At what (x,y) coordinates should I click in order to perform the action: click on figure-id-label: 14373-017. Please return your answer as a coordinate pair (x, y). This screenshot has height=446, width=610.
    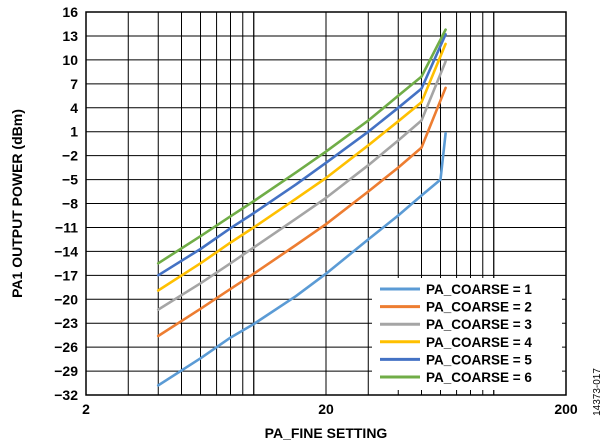
    Looking at the image, I should click on (597, 392).